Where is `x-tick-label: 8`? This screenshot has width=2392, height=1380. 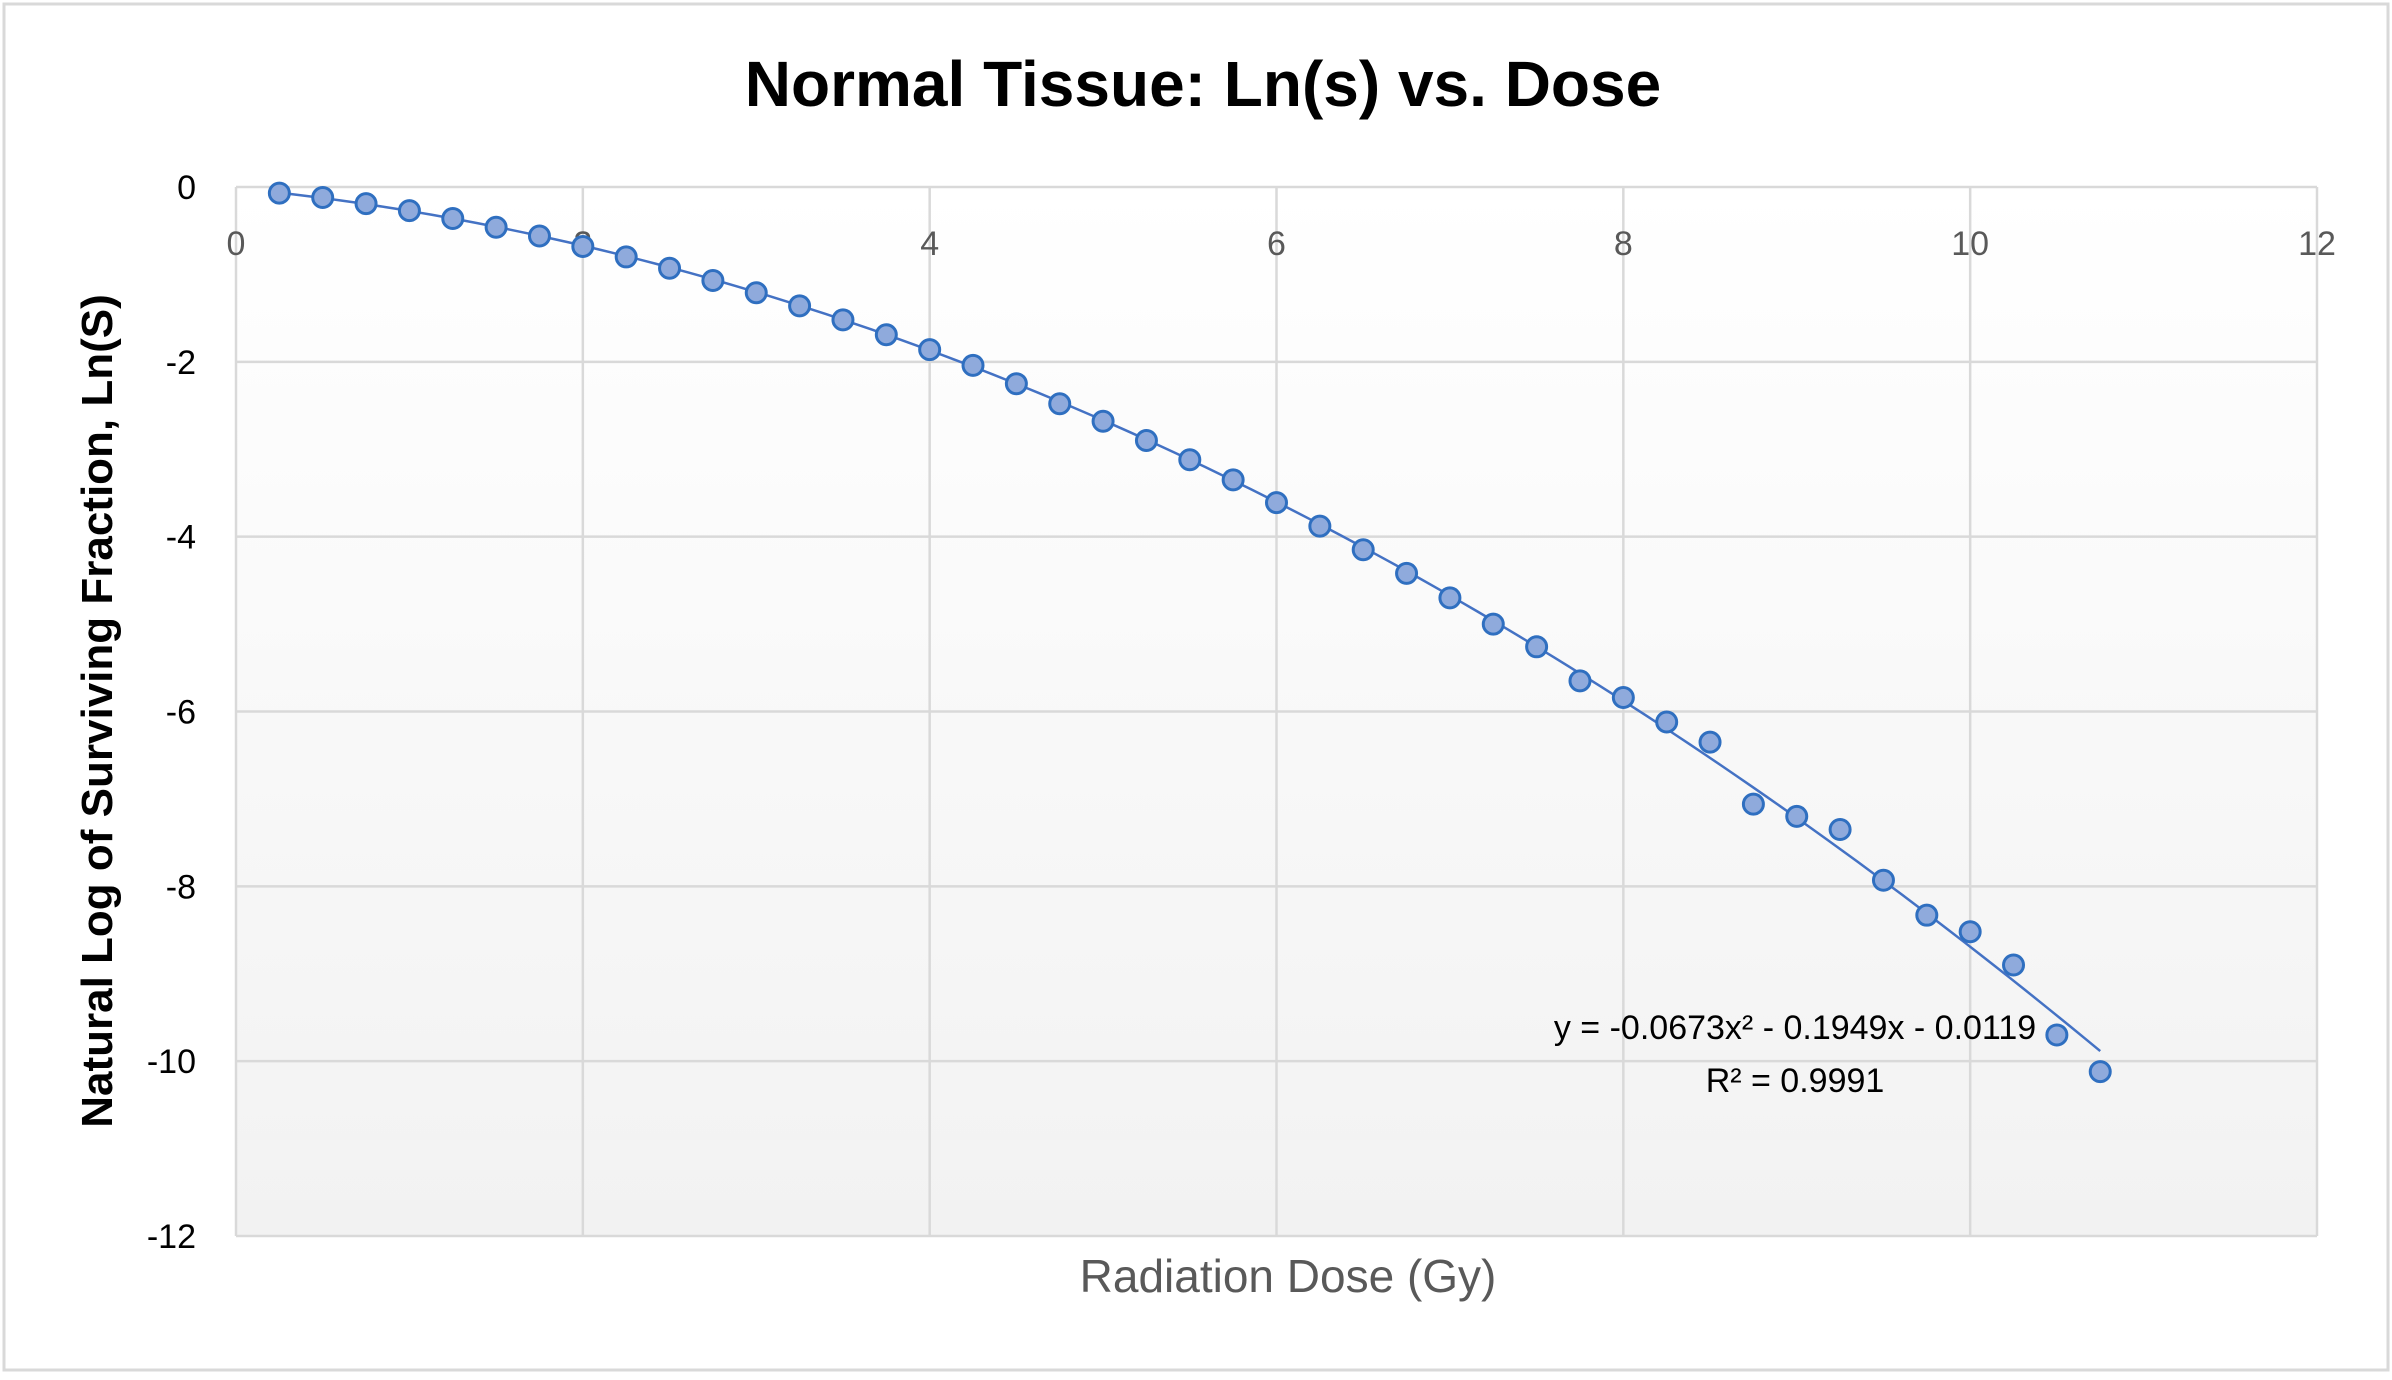
x-tick-label: 8 is located at coordinates (1623, 244).